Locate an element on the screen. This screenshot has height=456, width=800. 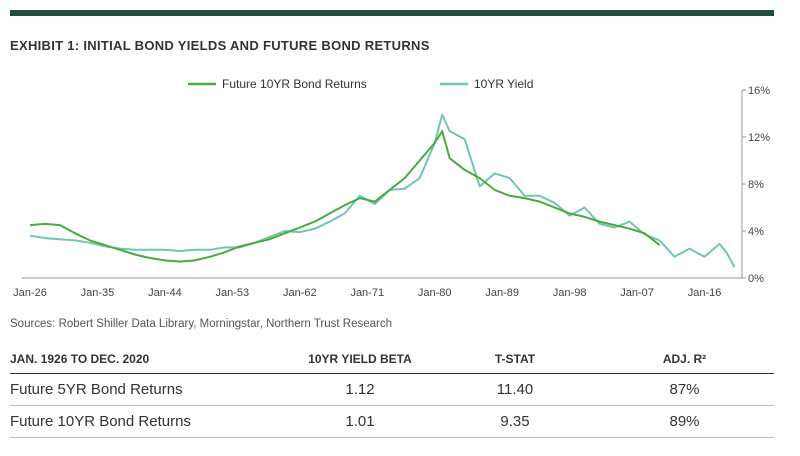
header-period: JAN. 1926 TO DEC. 2020 is located at coordinates (147, 360).